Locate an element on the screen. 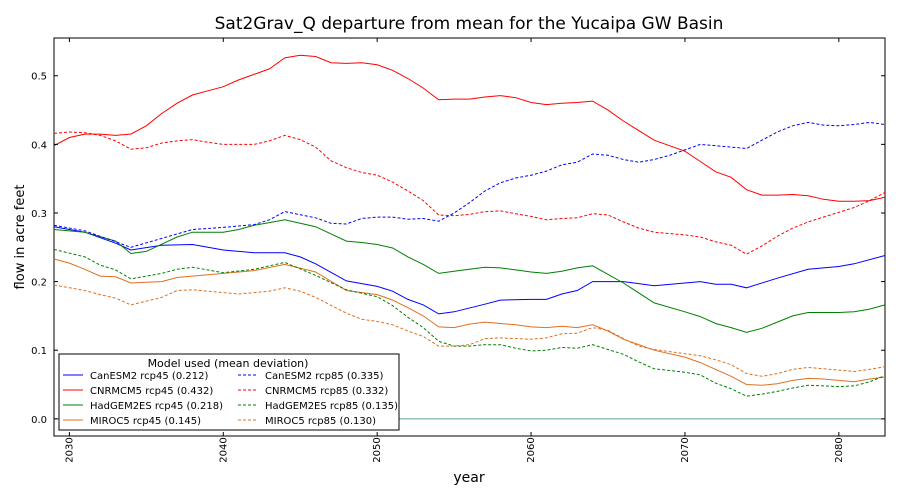  y-tick-label: 0.2 is located at coordinates (39, 283).